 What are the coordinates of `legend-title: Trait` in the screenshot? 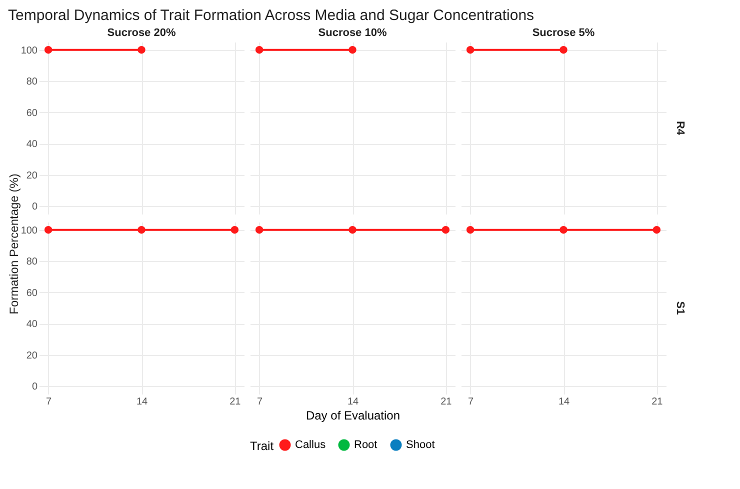 It's located at (262, 446).